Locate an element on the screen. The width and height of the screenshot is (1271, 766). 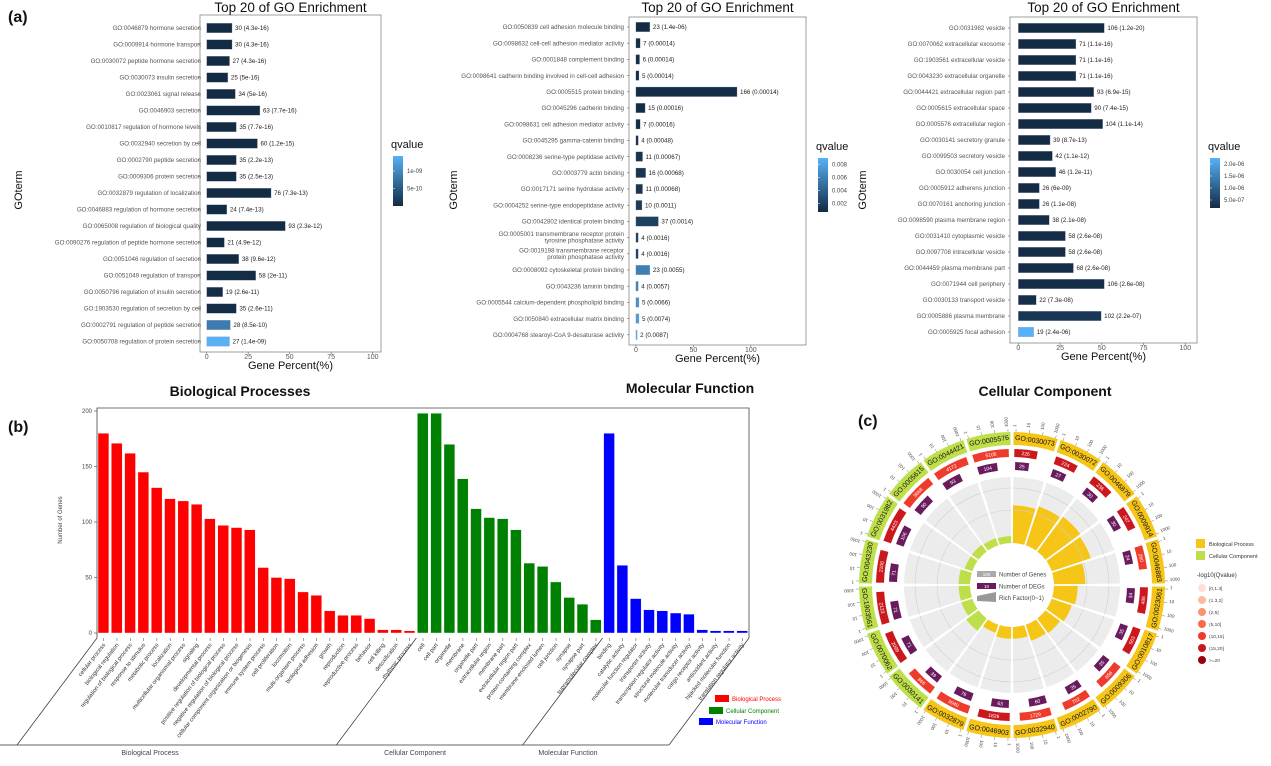
gene-count: 106 is located at coordinates (1112, 28).